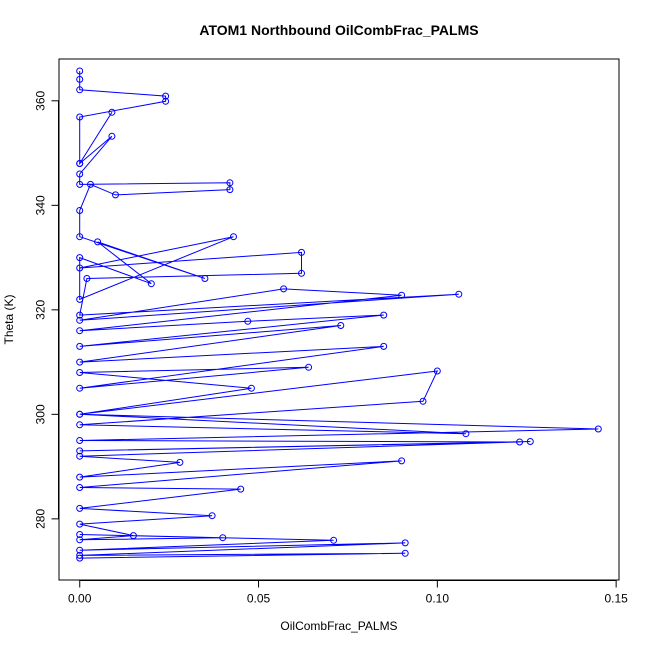  I want to click on y-tick-label: 320, so click(41, 310).